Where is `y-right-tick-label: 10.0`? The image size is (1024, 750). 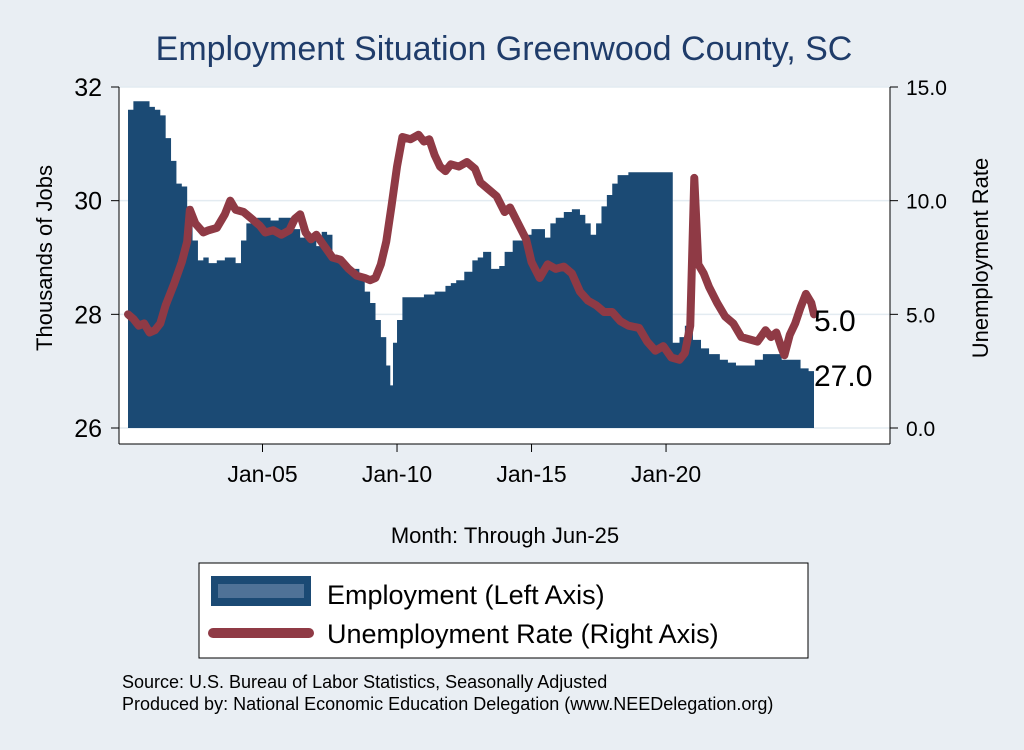
y-right-tick-label: 10.0 is located at coordinates (926, 202).